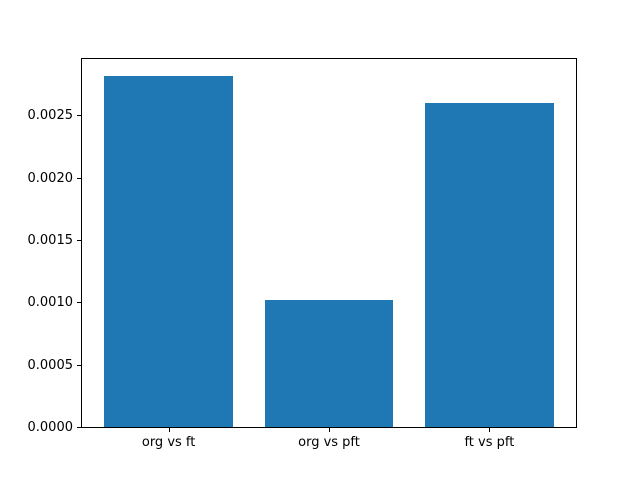 This screenshot has width=640, height=480. I want to click on y-axis-tick-label: 0.0025, so click(50, 116).